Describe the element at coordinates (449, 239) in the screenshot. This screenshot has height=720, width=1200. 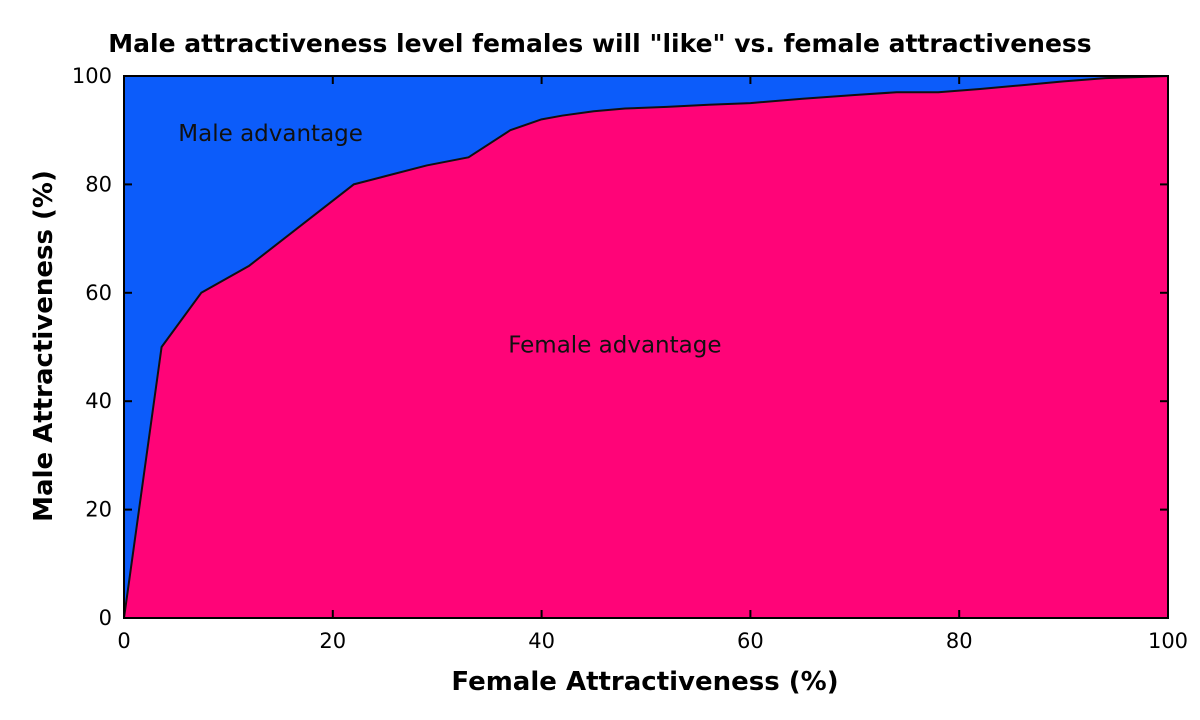
I see `region-labels: Male advantage Female advantage` at that location.